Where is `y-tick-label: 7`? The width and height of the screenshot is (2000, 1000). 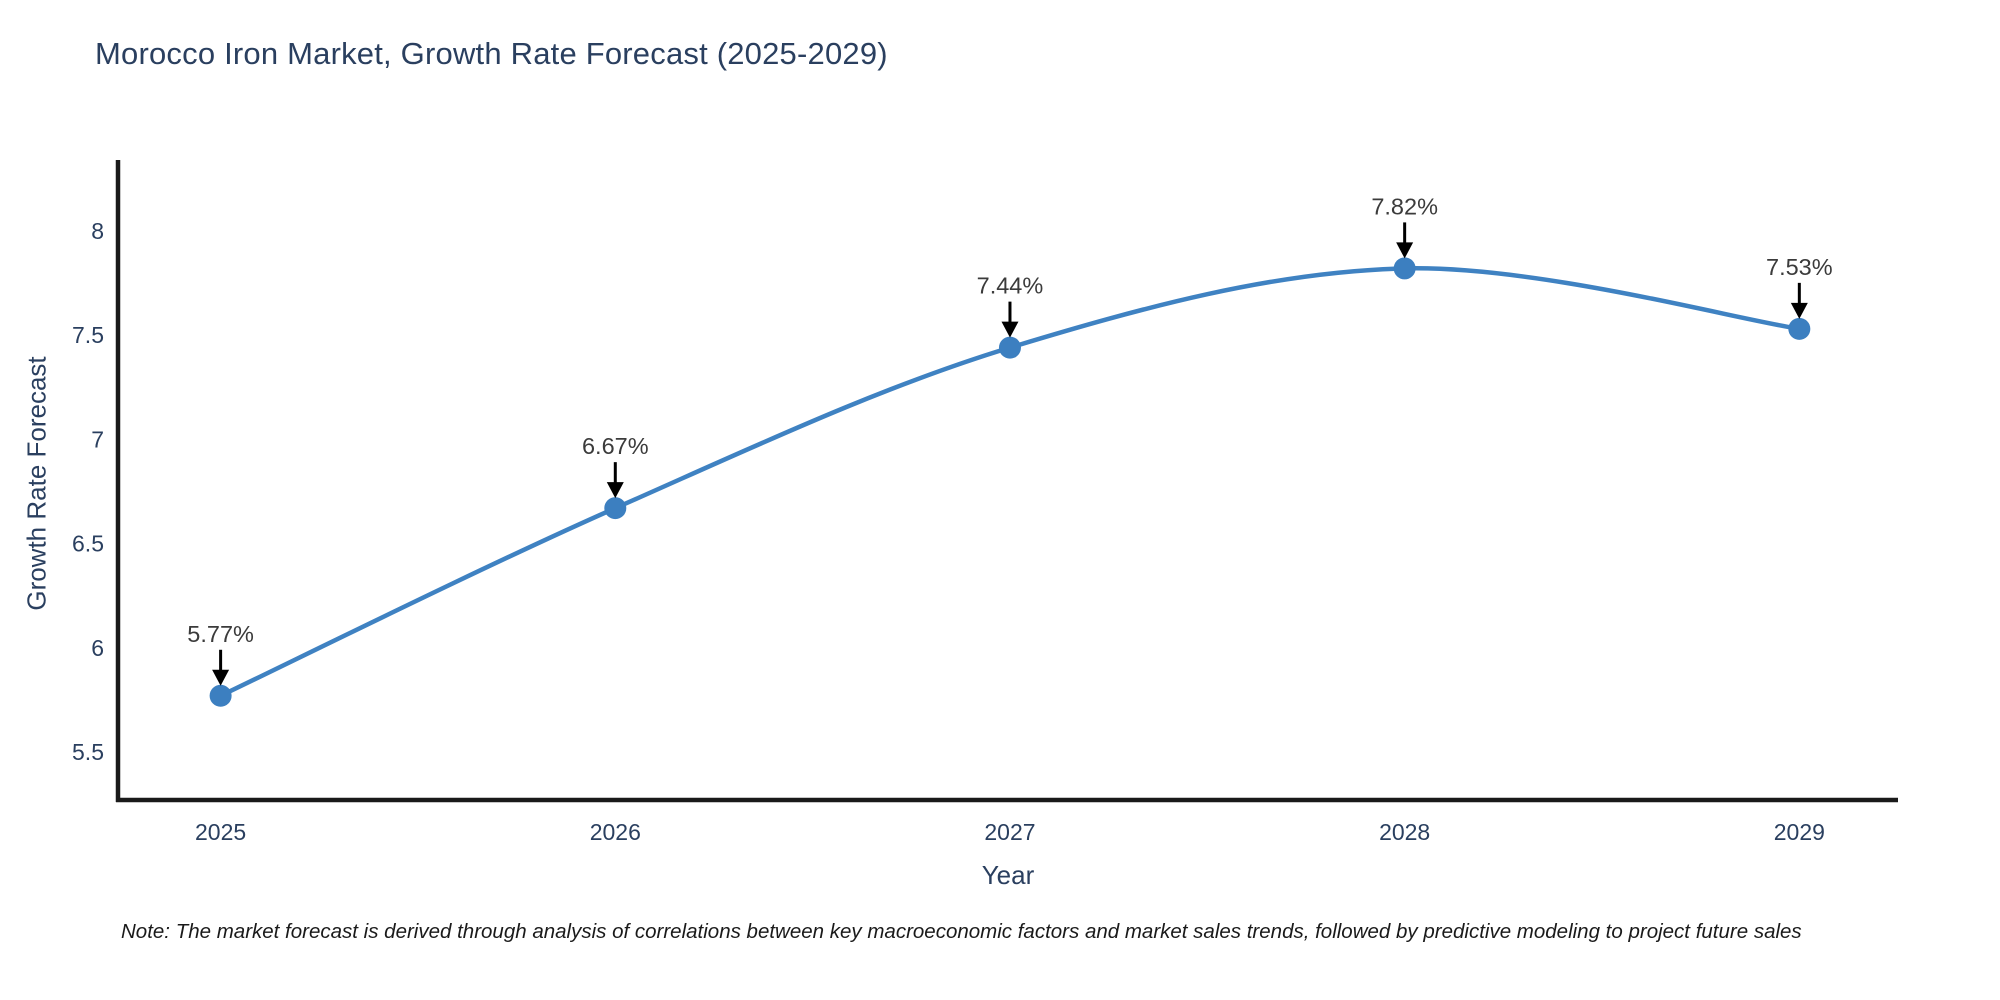 y-tick-label: 7 is located at coordinates (97, 439).